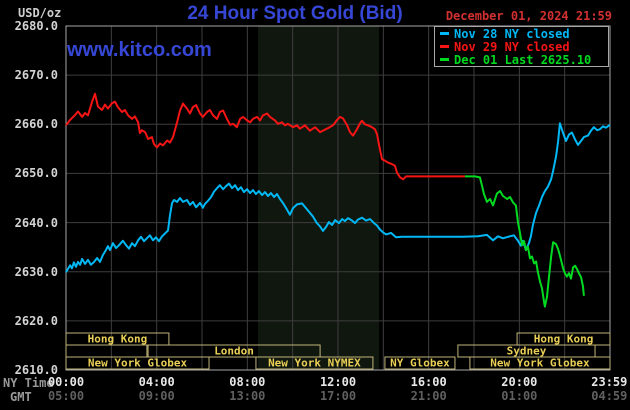  What do you see at coordinates (36, 173) in the screenshot?
I see `y-axis-tick-label: 2650.0` at bounding box center [36, 173].